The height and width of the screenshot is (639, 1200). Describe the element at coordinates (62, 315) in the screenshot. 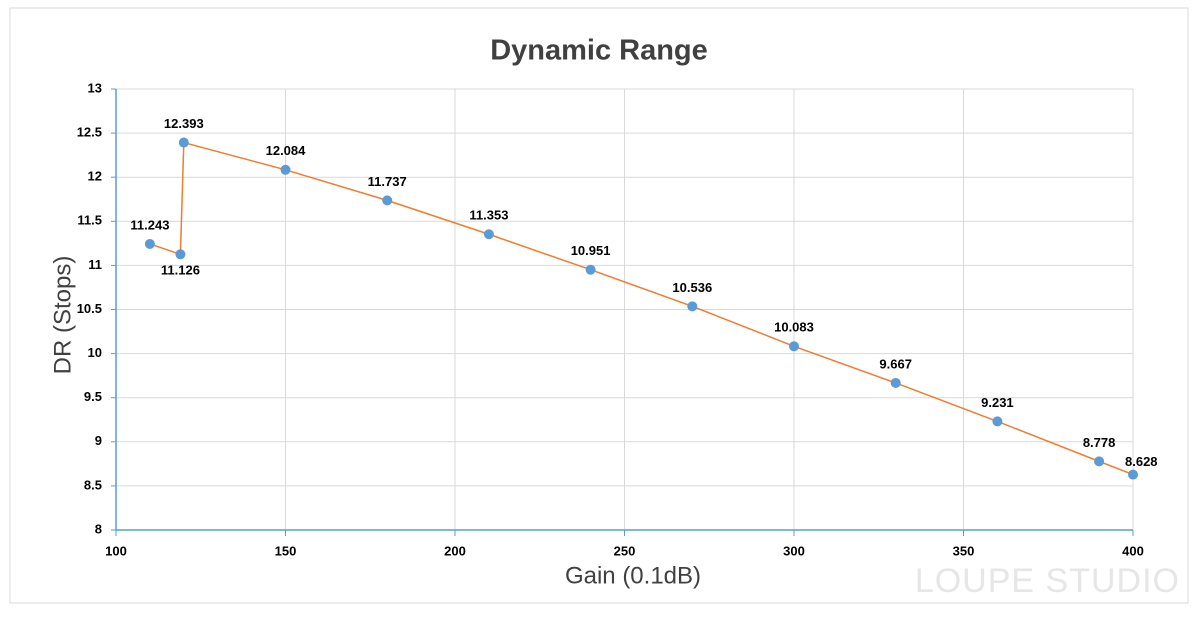

I see `y-axis-label: DR (Stops)` at that location.